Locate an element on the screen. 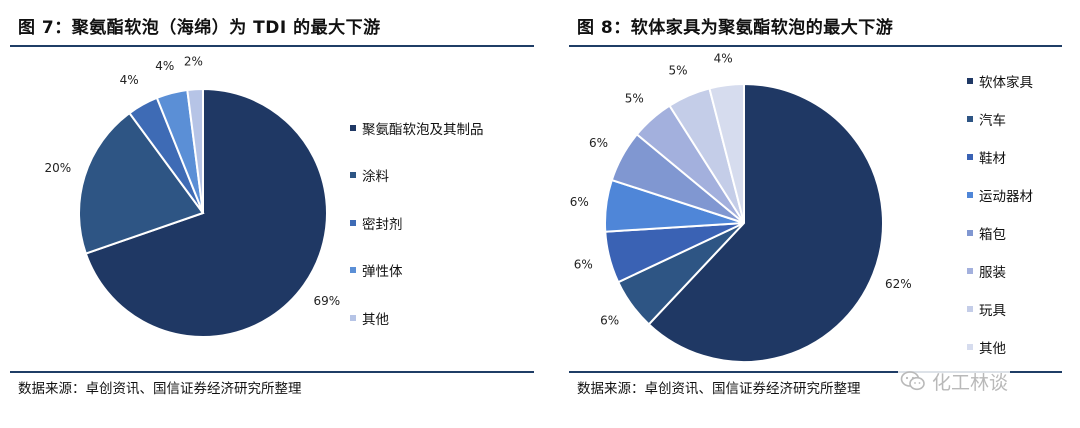 The width and height of the screenshot is (1080, 428). legend-item: 软体家具 is located at coordinates (1000, 81).